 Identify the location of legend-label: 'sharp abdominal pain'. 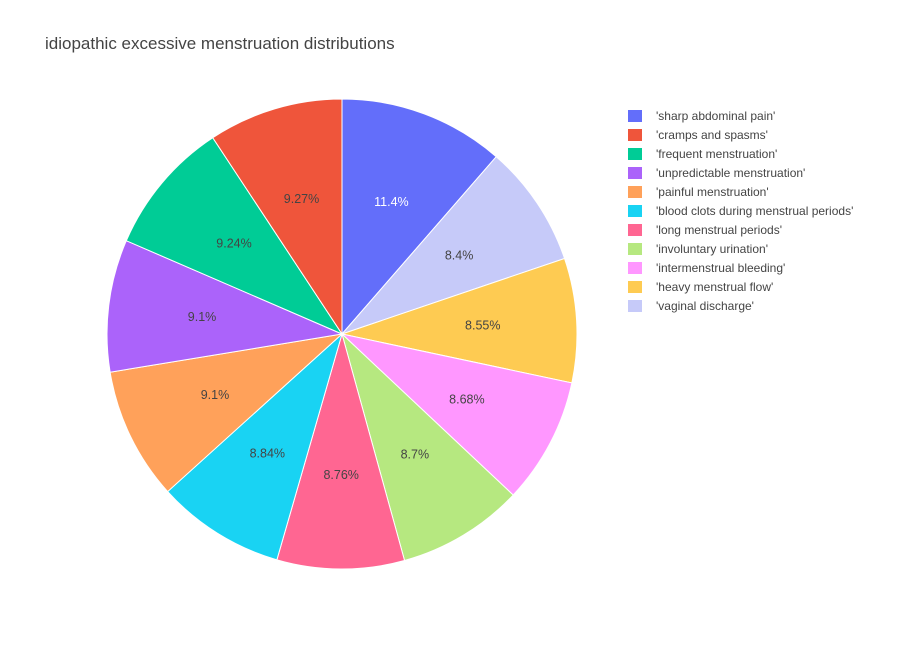
(716, 115).